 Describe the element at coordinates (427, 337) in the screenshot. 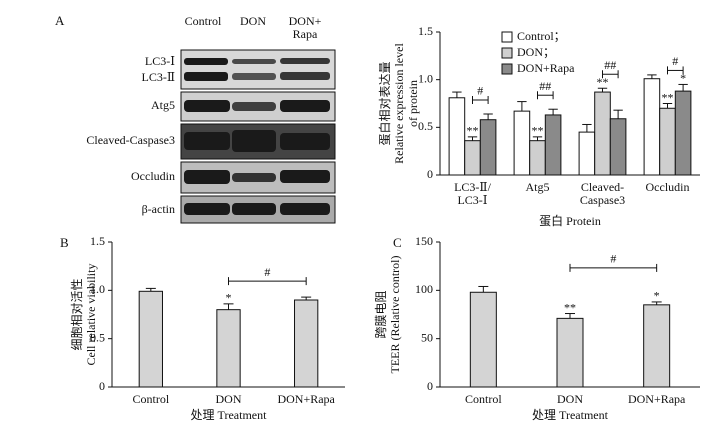

I see `y-tick-label: 50` at that location.